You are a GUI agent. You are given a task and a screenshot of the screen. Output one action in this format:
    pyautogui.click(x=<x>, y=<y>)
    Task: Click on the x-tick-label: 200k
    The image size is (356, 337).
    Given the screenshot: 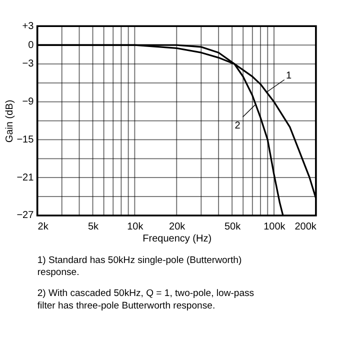 What is the action you would take?
    pyautogui.click(x=306, y=227)
    